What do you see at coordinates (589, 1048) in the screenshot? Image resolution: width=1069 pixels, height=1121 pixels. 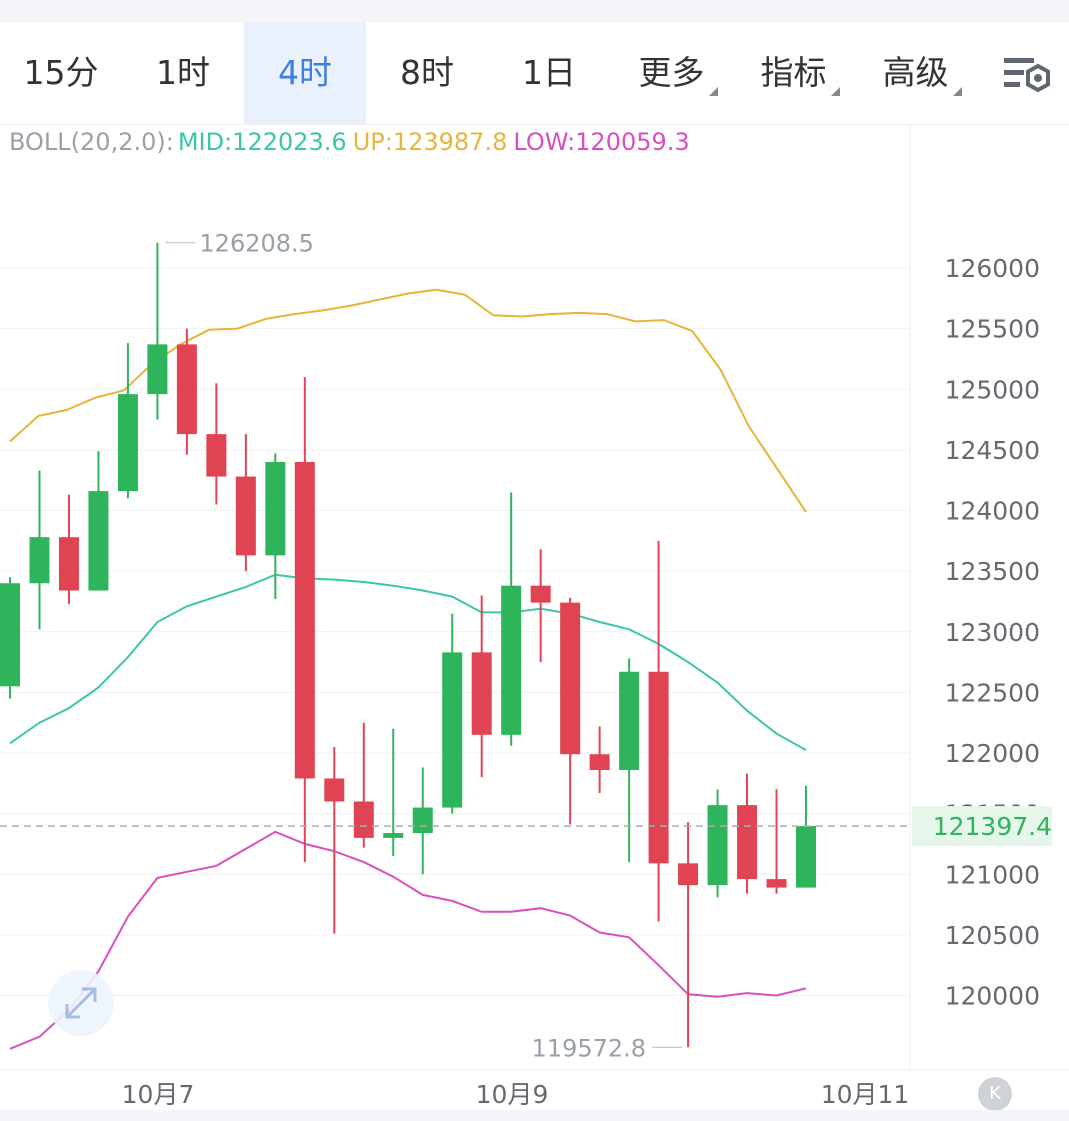 I see `min-price-label: 119572.8` at bounding box center [589, 1048].